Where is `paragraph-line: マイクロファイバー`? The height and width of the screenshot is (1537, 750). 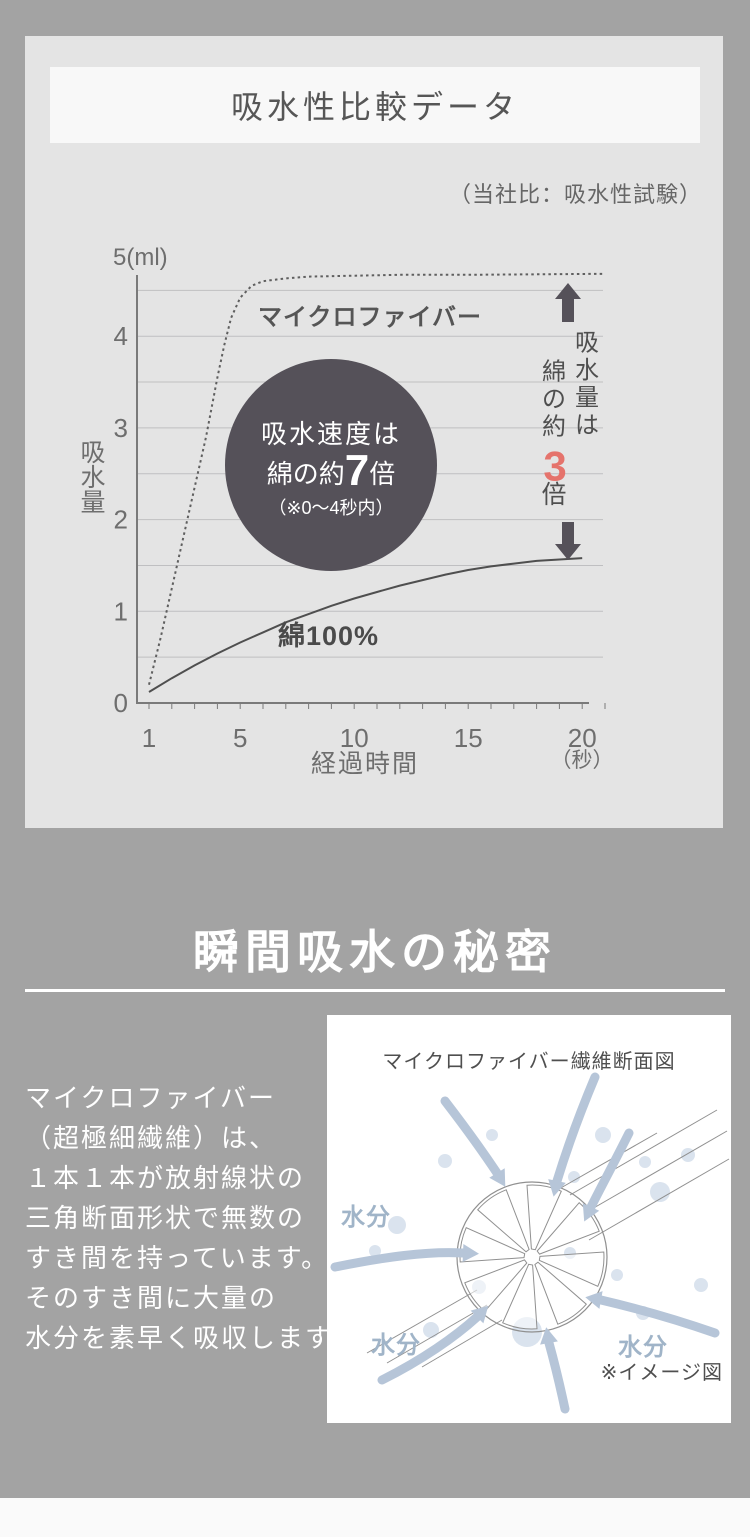
paragraph-line: マイクロファイバー is located at coordinates (150, 1098).